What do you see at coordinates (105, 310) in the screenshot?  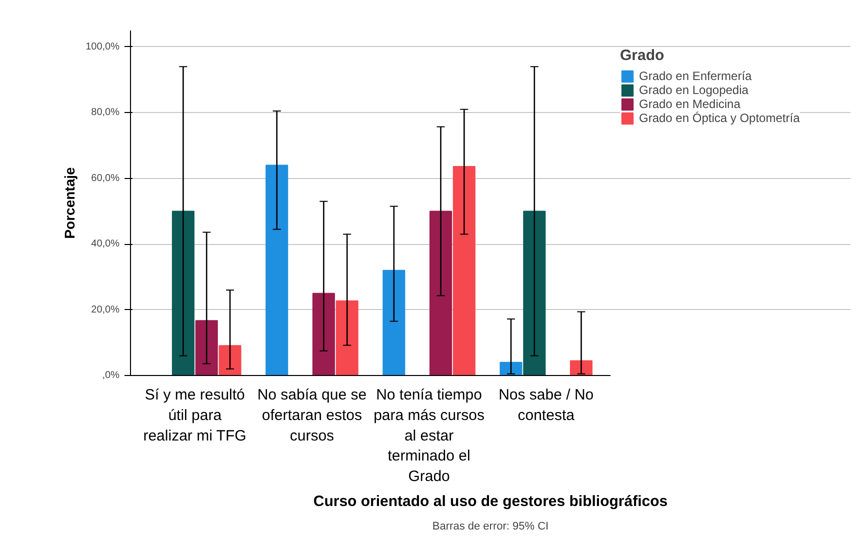 I see `y-tick-label: 20,0%` at bounding box center [105, 310].